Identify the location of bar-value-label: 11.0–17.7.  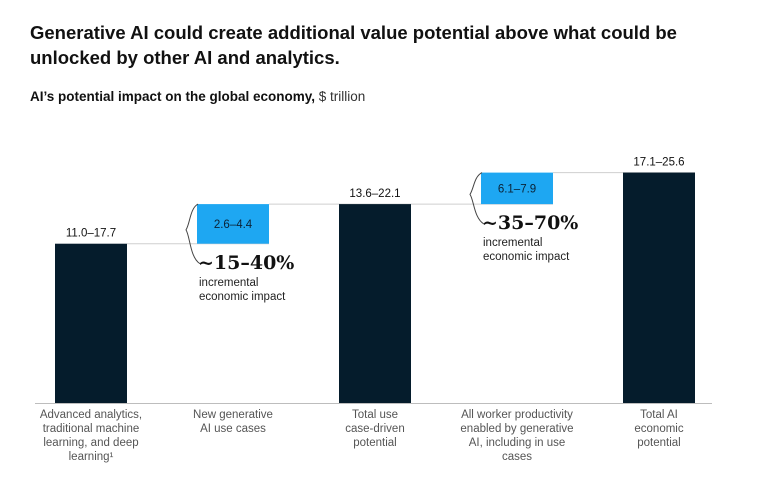
(91, 234).